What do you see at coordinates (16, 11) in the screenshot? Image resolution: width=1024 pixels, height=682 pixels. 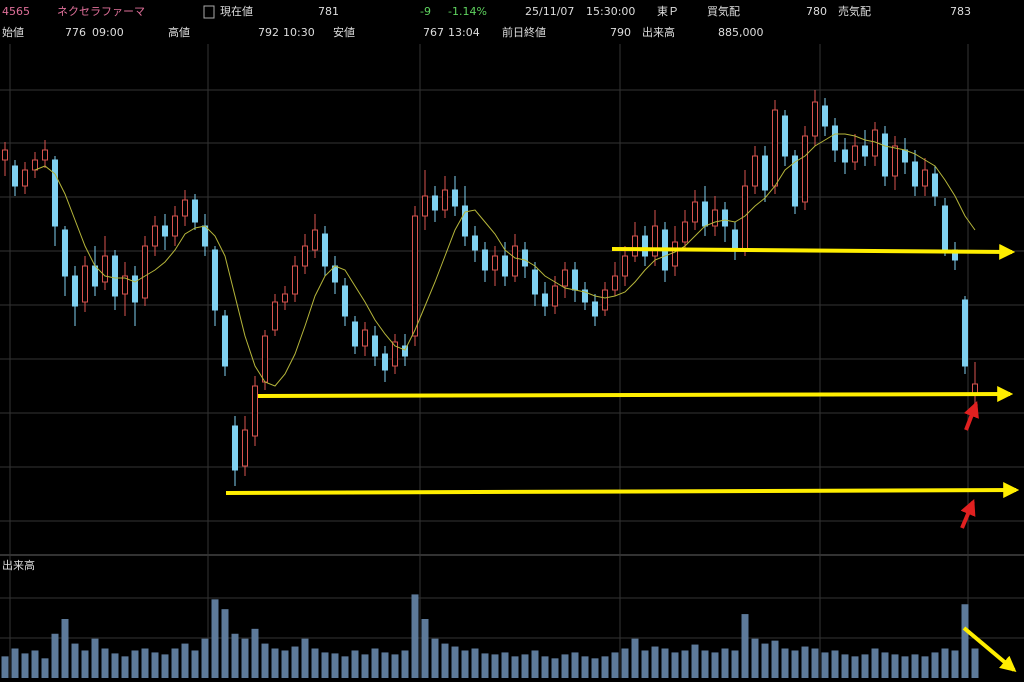 I see `stock-code: 4565` at bounding box center [16, 11].